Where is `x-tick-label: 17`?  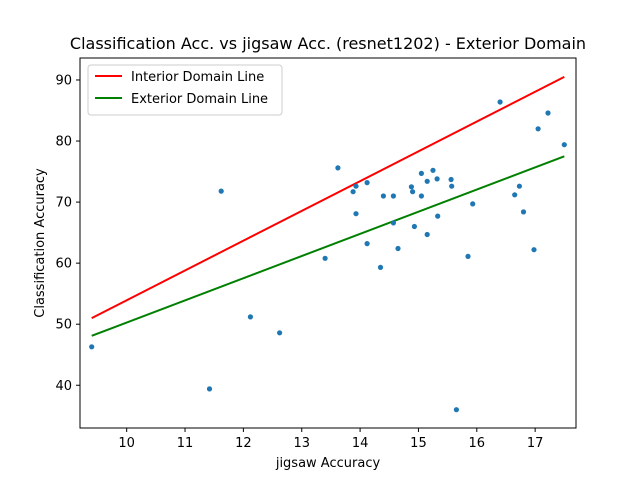 x-tick-label: 17 is located at coordinates (535, 443).